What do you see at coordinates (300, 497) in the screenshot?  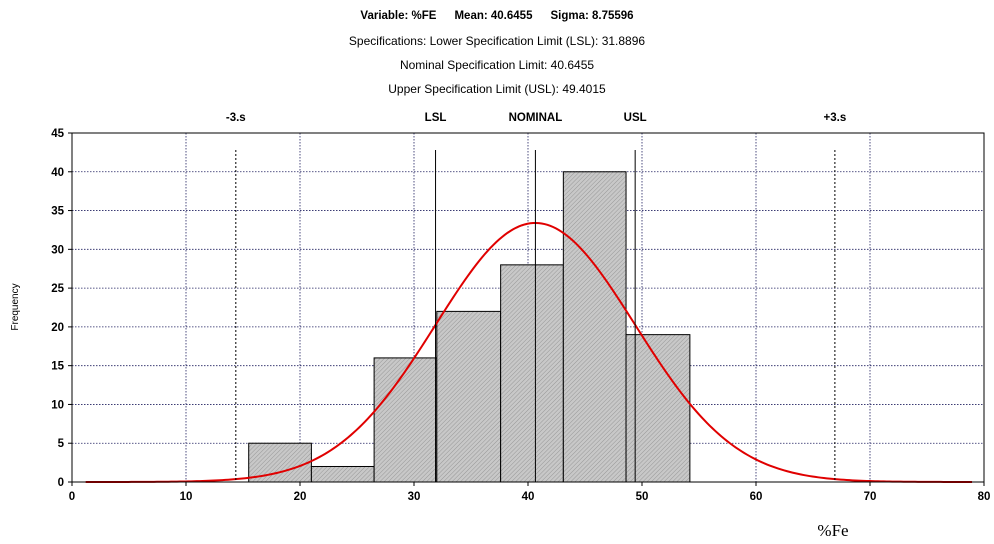 I see `x-tick-label: 20` at bounding box center [300, 497].